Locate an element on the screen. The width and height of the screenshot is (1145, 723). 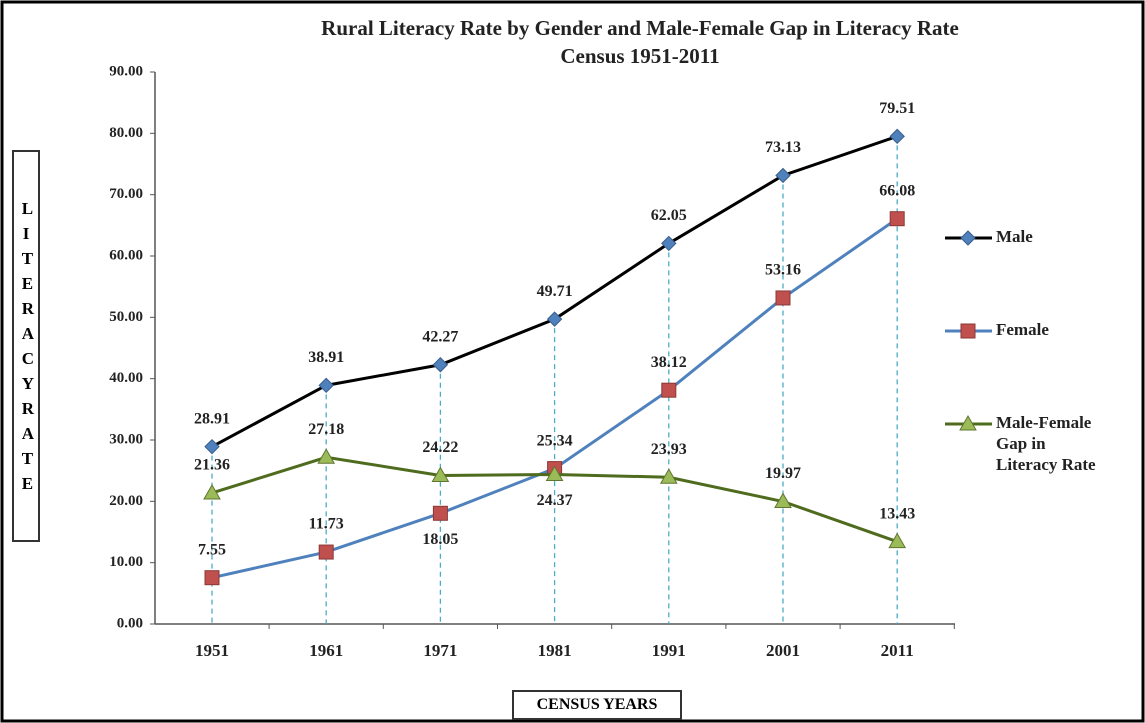
legend-label: Male is located at coordinates (1014, 236).